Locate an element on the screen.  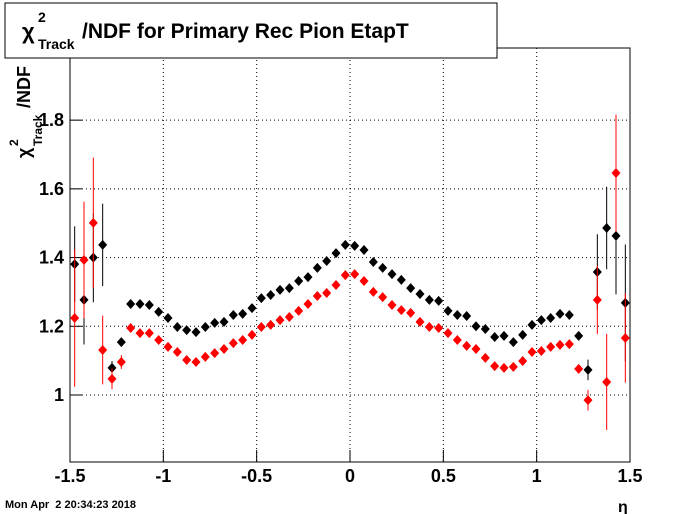
x-tick-label: 0.5 is located at coordinates (443, 476).